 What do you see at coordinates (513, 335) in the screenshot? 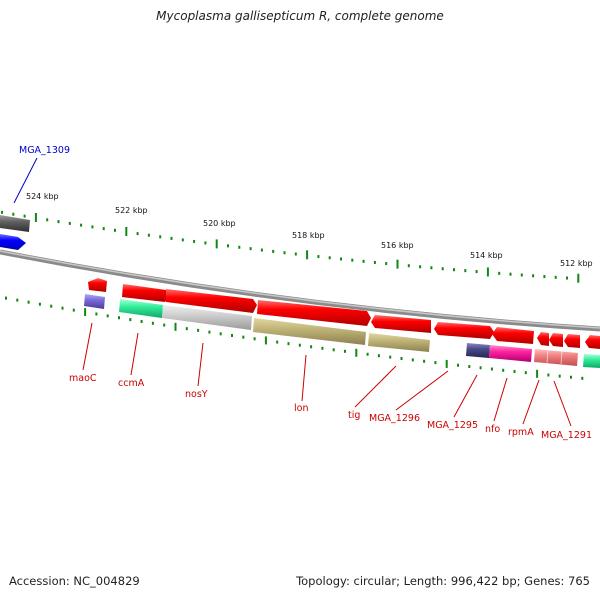
I see `gene-mga1295-upper` at bounding box center [513, 335].